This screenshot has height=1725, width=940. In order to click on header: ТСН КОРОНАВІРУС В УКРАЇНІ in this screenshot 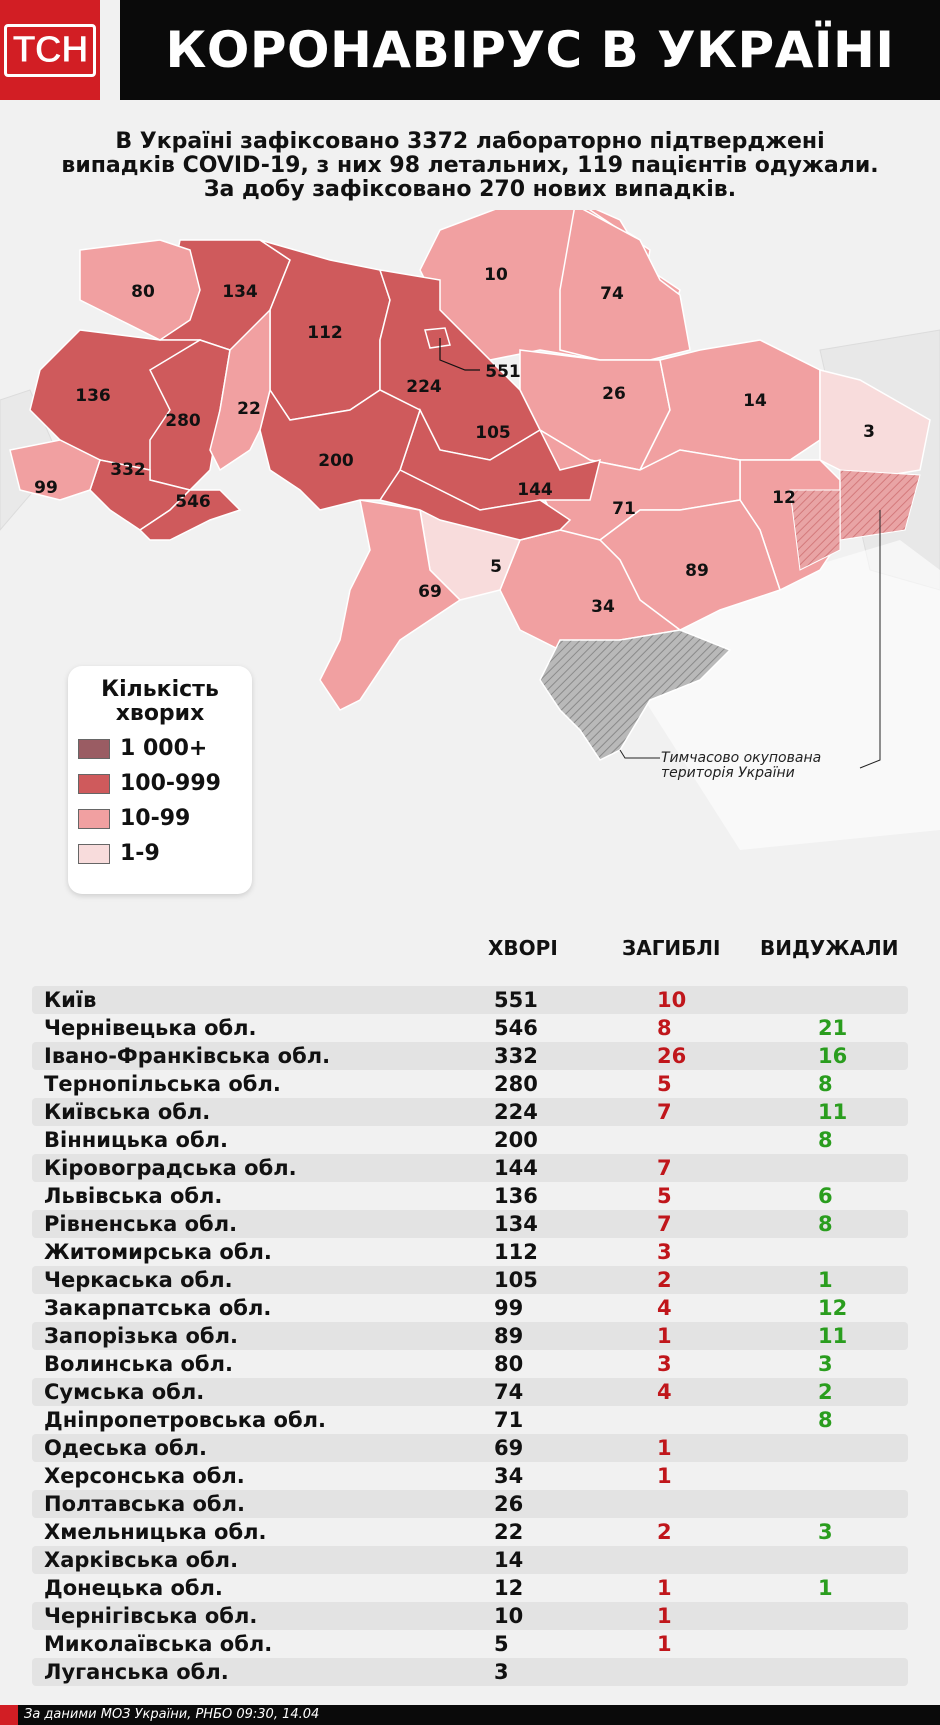, I will do `click(470, 50)`.